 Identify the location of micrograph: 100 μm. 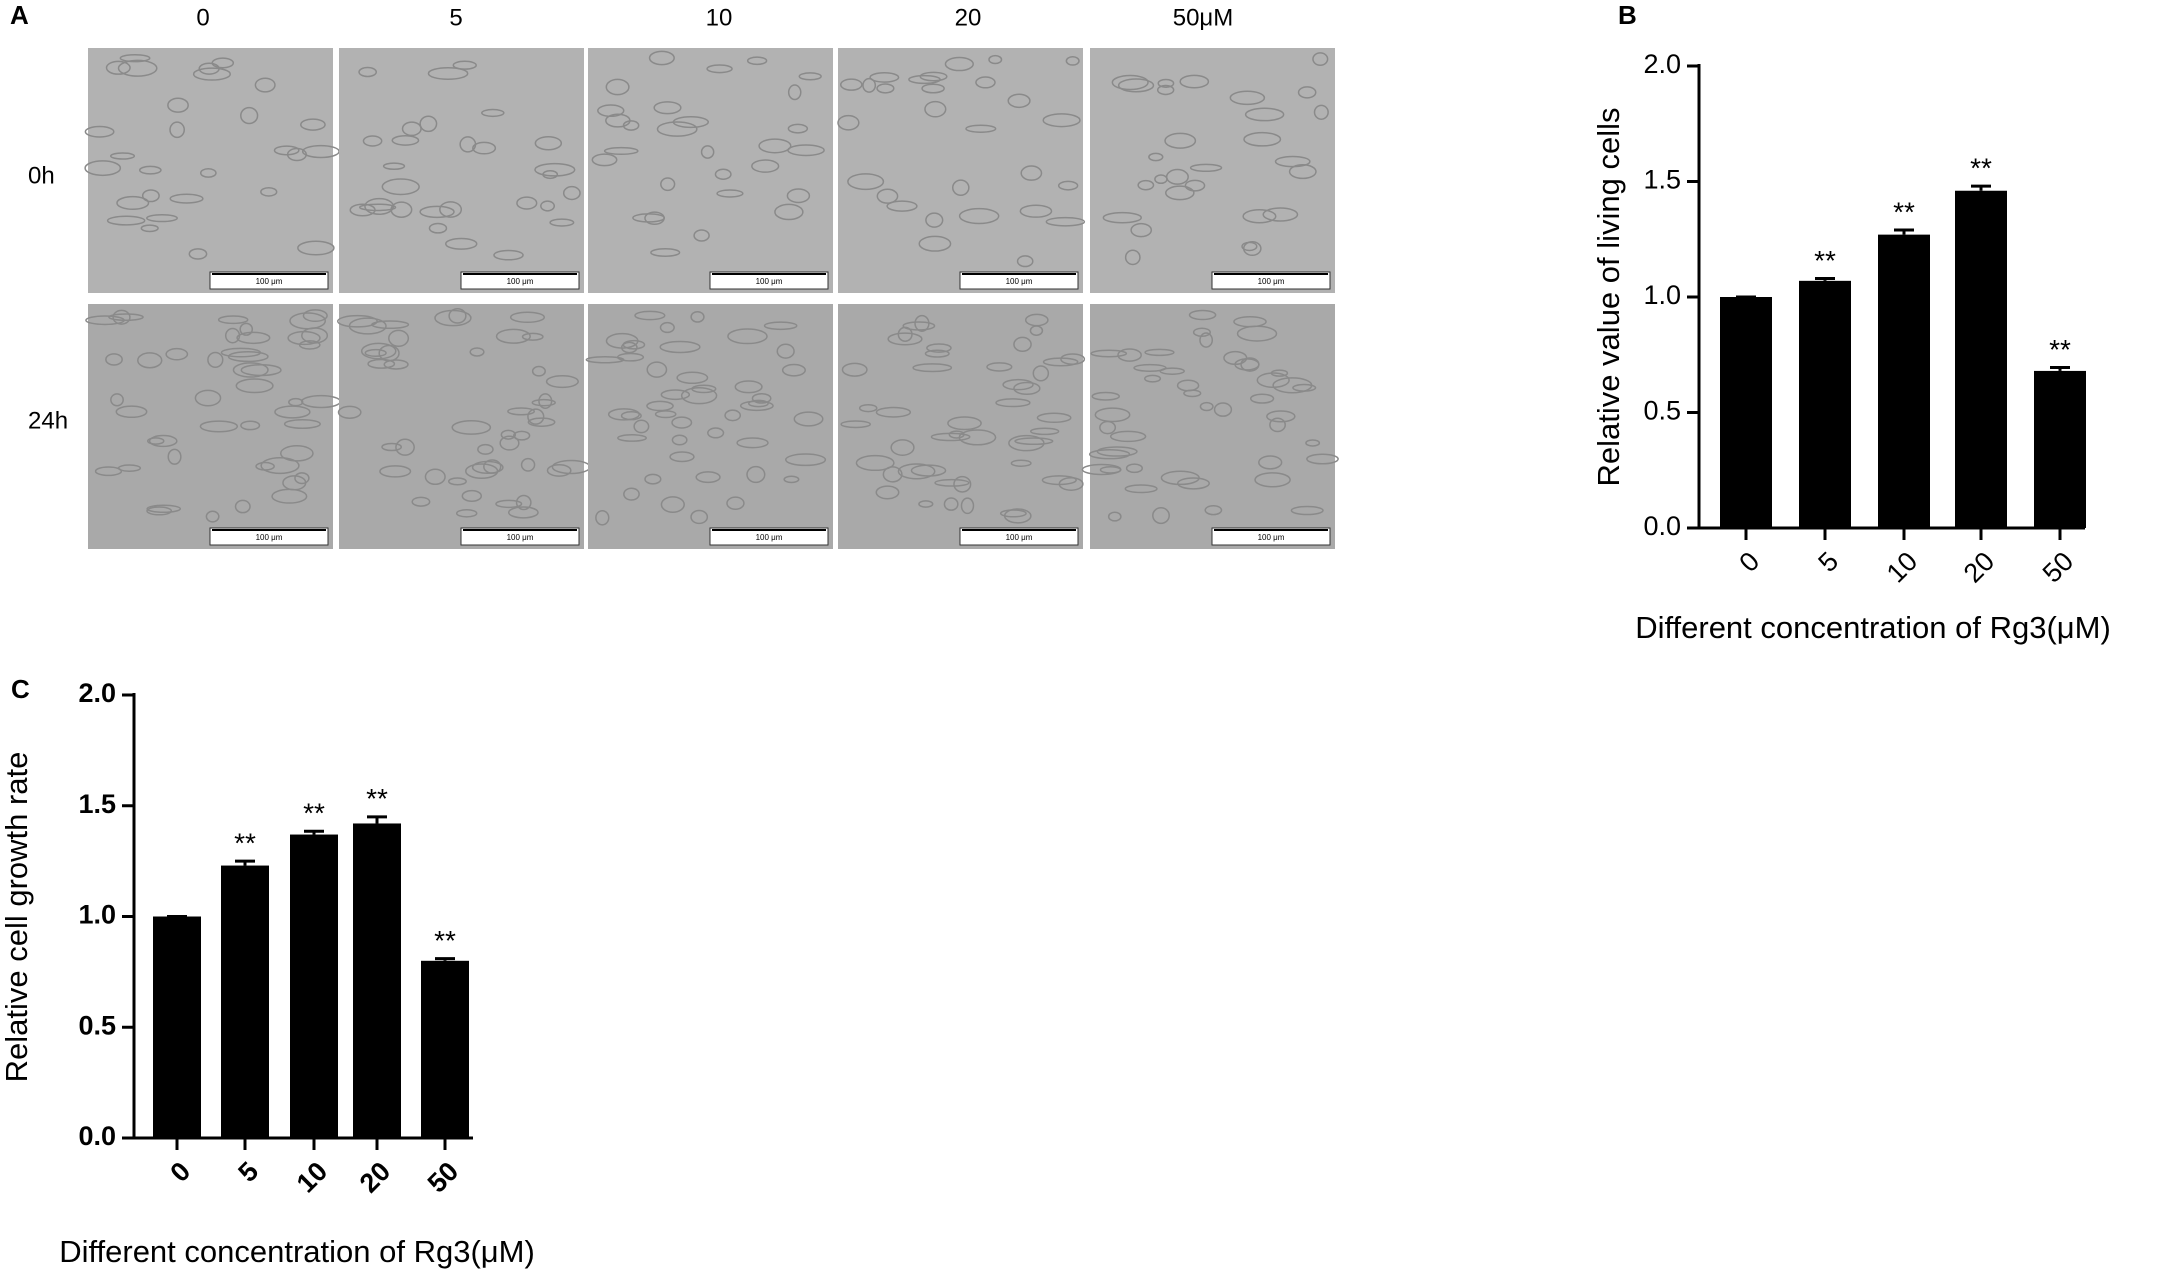
(962, 426).